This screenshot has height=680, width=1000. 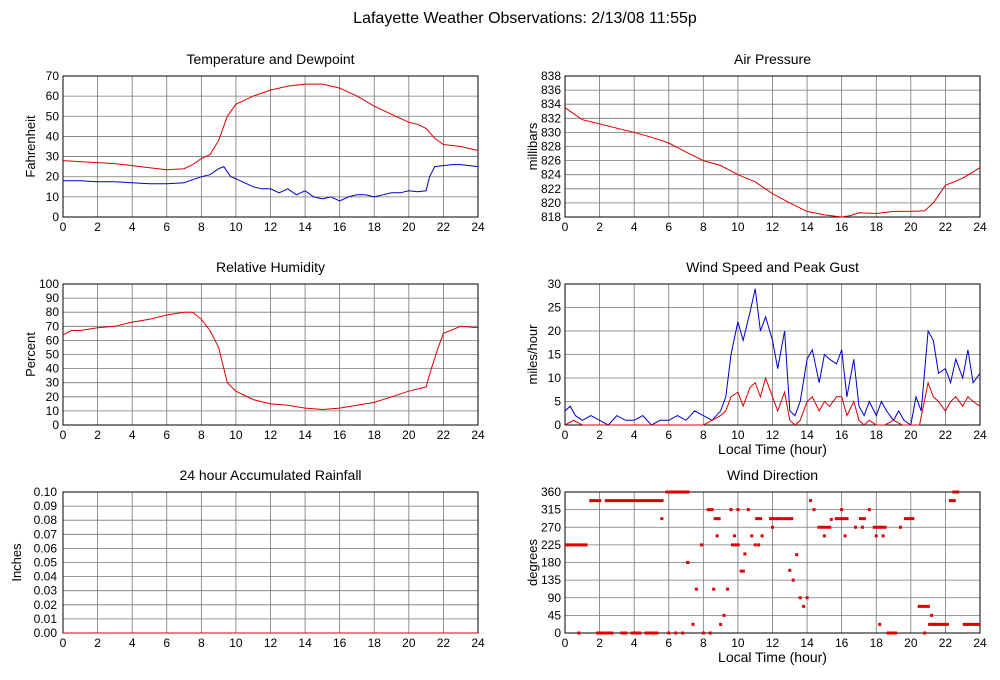 What do you see at coordinates (557, 402) in the screenshot?
I see `y-tick-label: 5` at bounding box center [557, 402].